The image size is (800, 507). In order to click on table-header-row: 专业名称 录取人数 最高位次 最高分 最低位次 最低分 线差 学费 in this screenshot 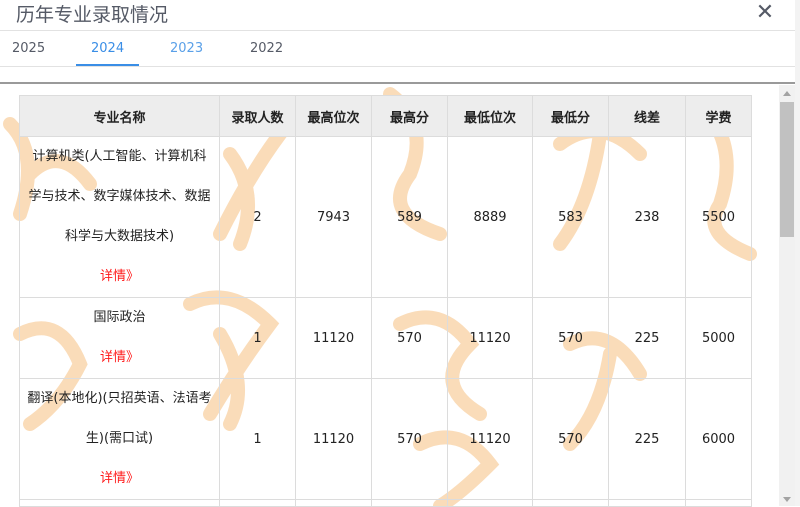, I will do `click(385, 116)`.